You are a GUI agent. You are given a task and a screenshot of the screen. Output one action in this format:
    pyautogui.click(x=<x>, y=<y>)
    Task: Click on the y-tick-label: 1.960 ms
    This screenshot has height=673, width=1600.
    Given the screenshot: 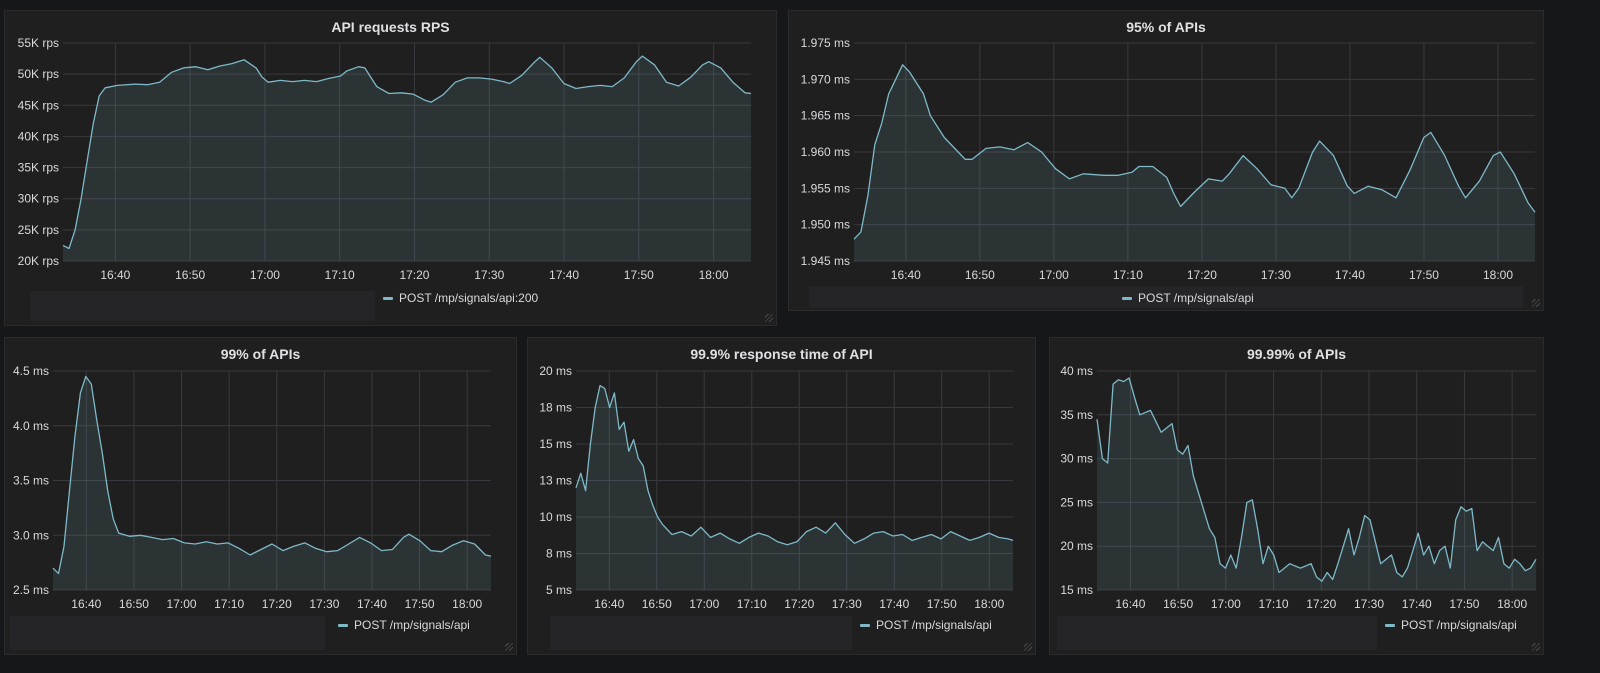 What is the action you would take?
    pyautogui.click(x=825, y=152)
    